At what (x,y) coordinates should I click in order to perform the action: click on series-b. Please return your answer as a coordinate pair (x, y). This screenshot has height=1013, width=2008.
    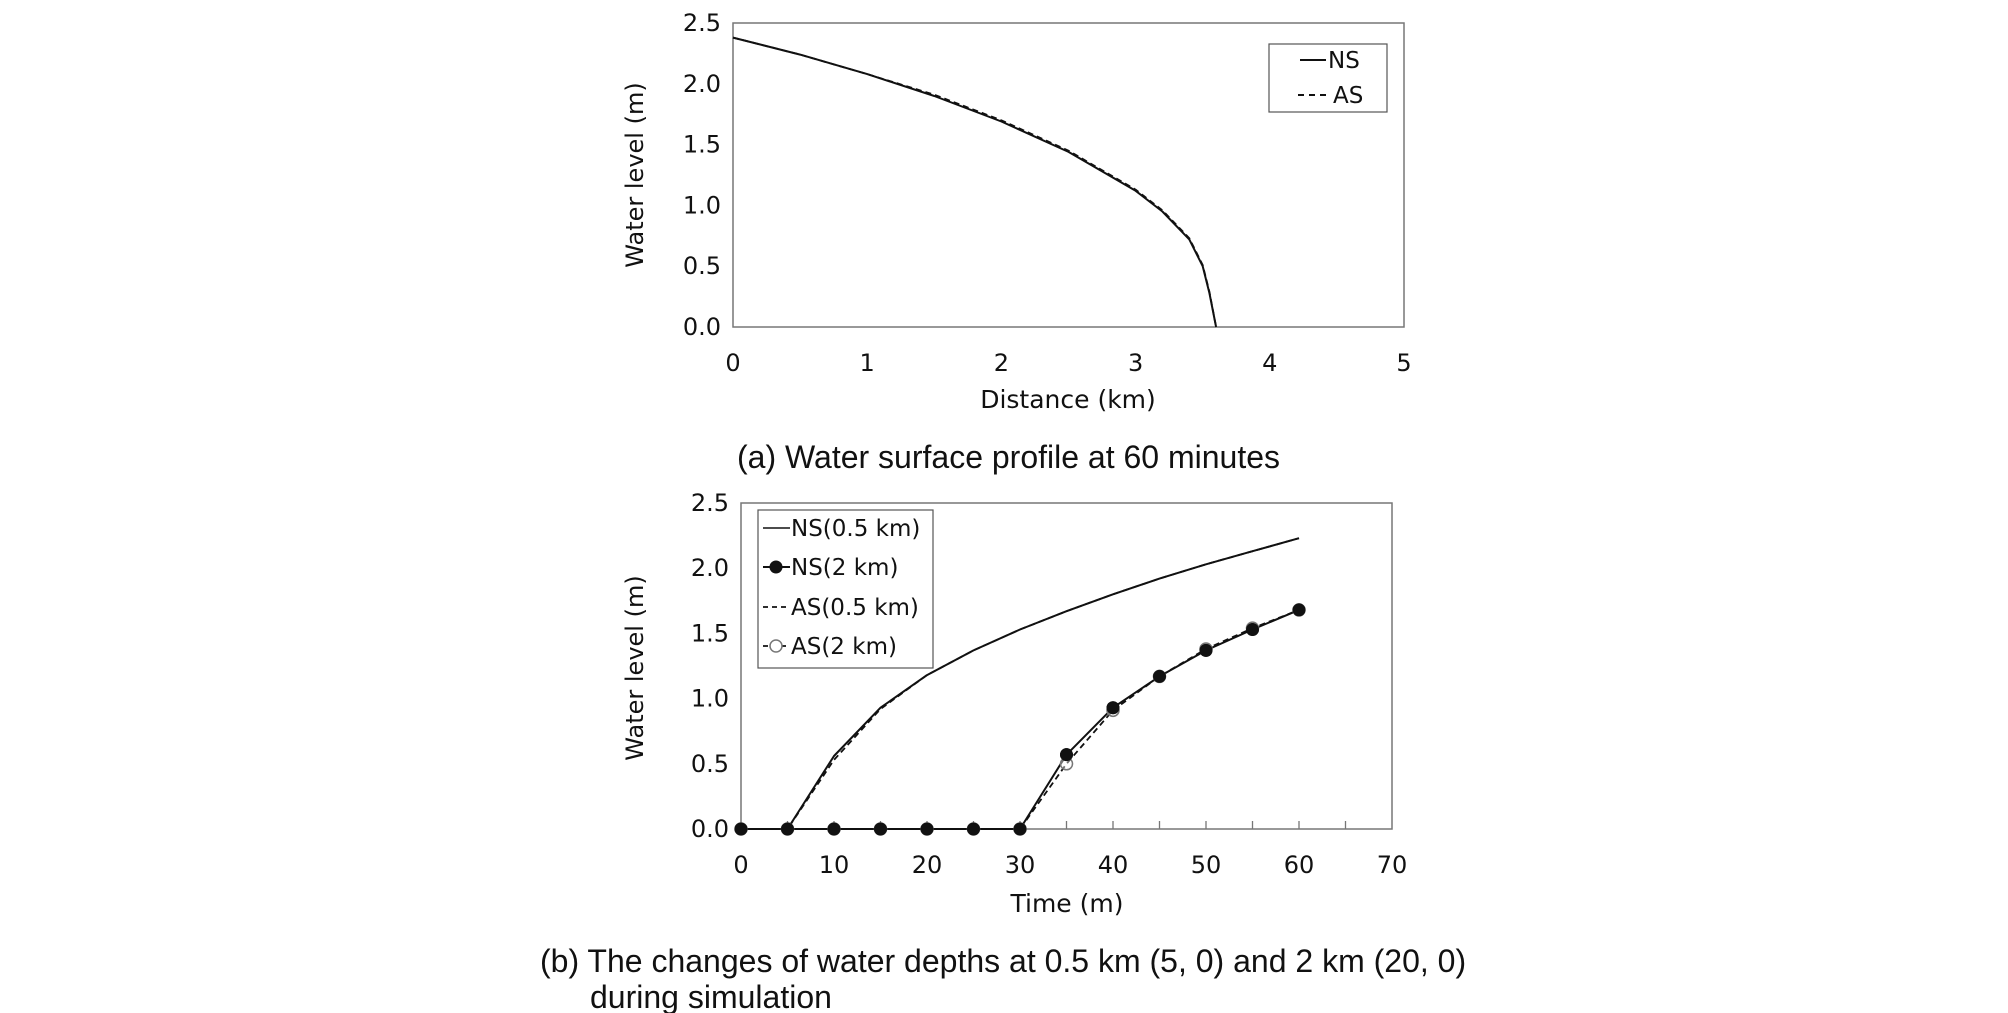
    Looking at the image, I should click on (1020, 686).